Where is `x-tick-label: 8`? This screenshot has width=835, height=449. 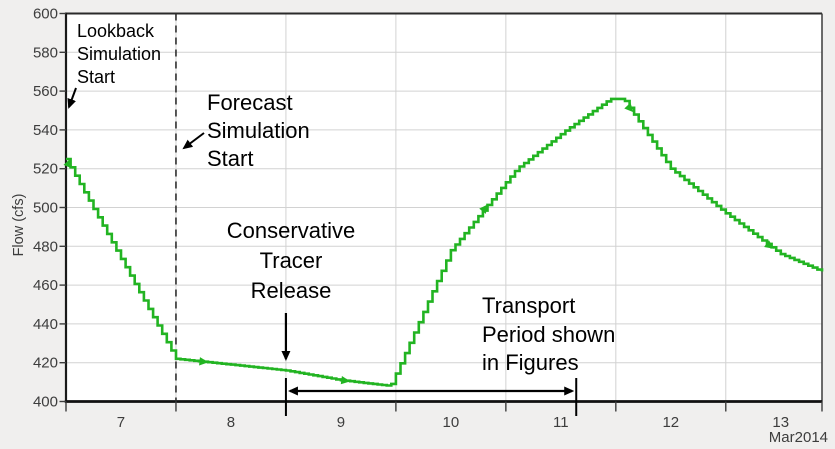
x-tick-label: 8 is located at coordinates (231, 422).